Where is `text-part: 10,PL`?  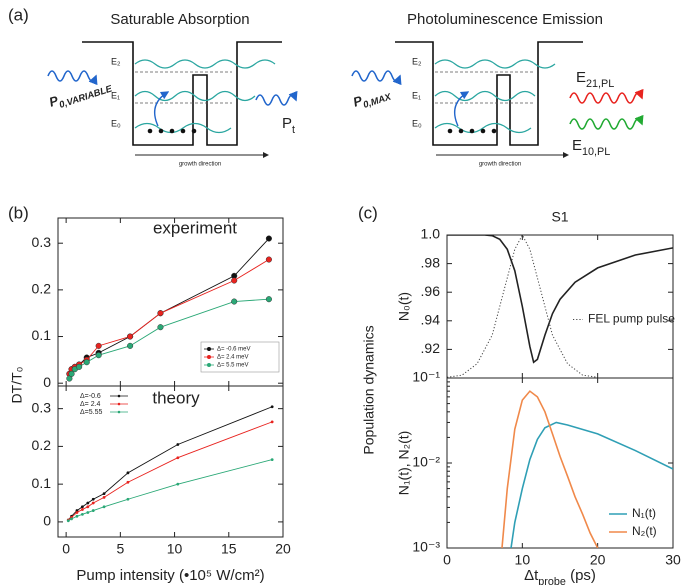
text-part: 10,PL is located at coordinates (596, 152).